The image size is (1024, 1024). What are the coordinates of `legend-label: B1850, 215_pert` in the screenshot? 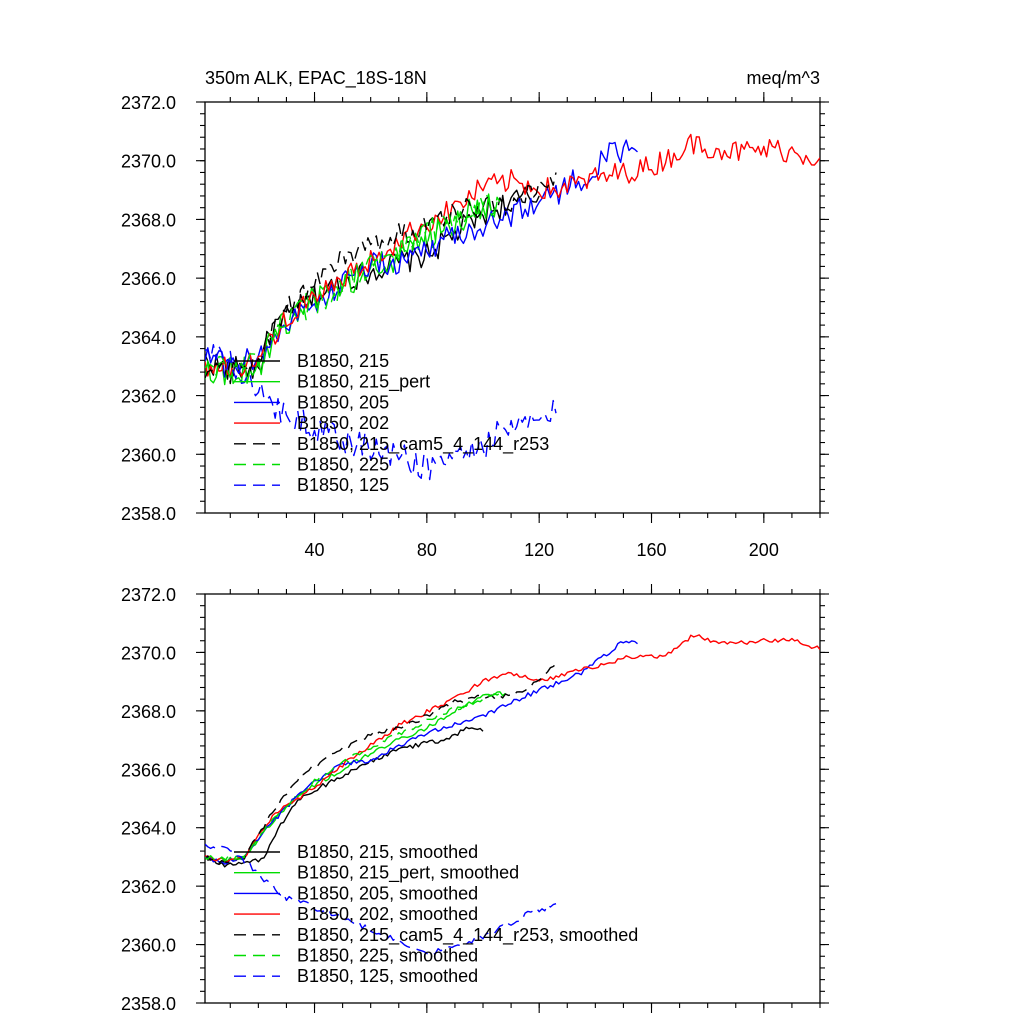 It's located at (363, 382).